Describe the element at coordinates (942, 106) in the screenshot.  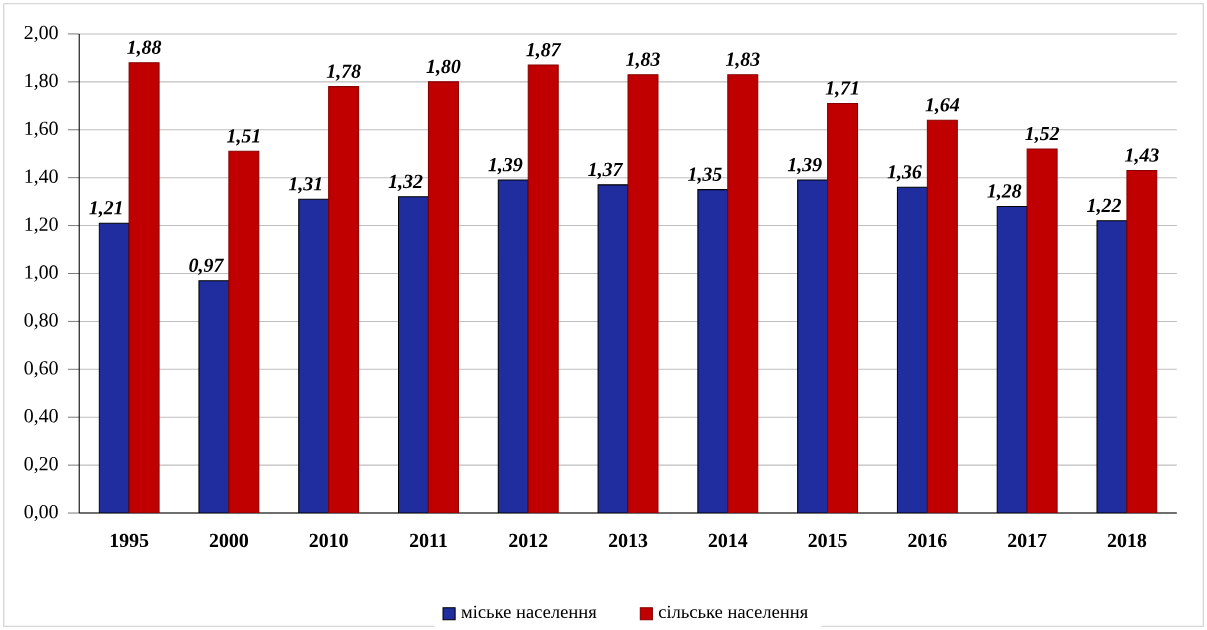
I see `data-label: 1,64` at that location.